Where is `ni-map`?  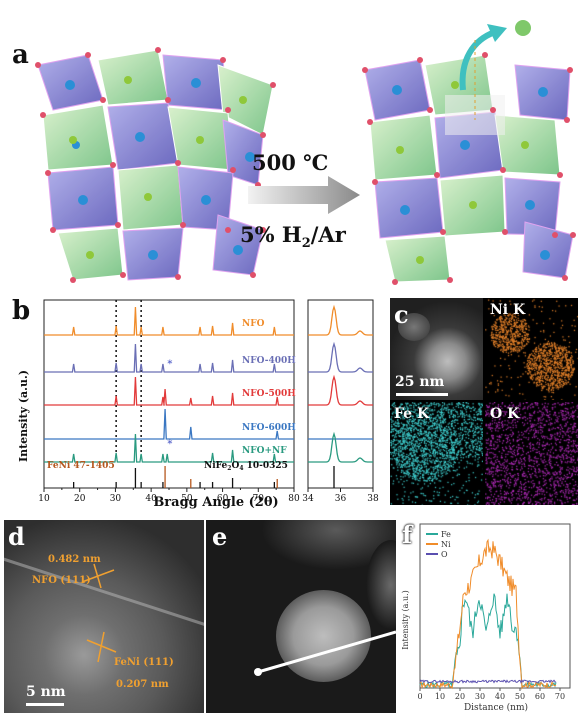
ni-map is located at coordinates (531, 349).